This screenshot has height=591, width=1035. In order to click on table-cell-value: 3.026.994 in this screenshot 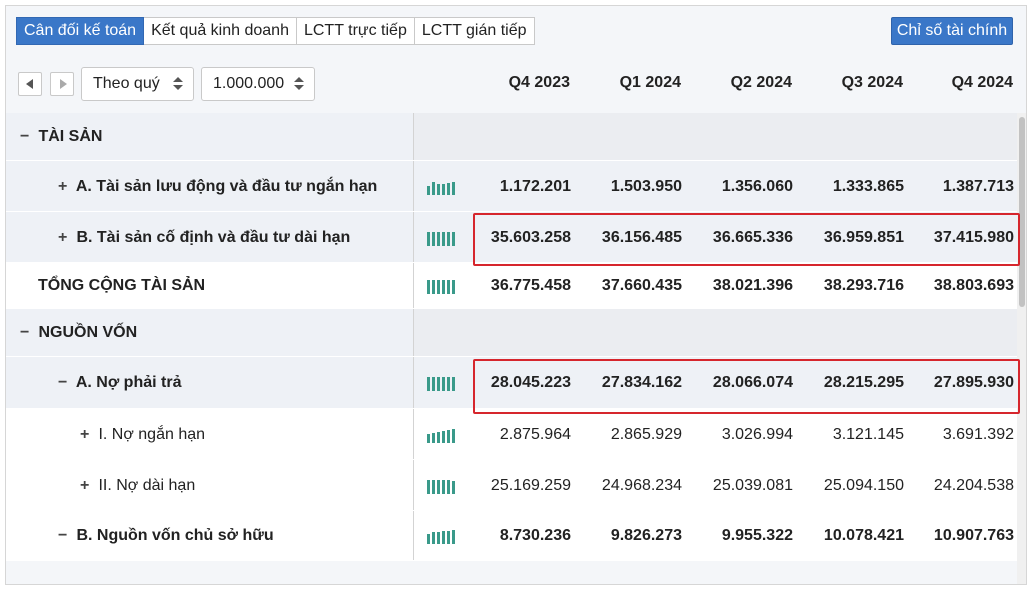, I will do `click(757, 434)`.